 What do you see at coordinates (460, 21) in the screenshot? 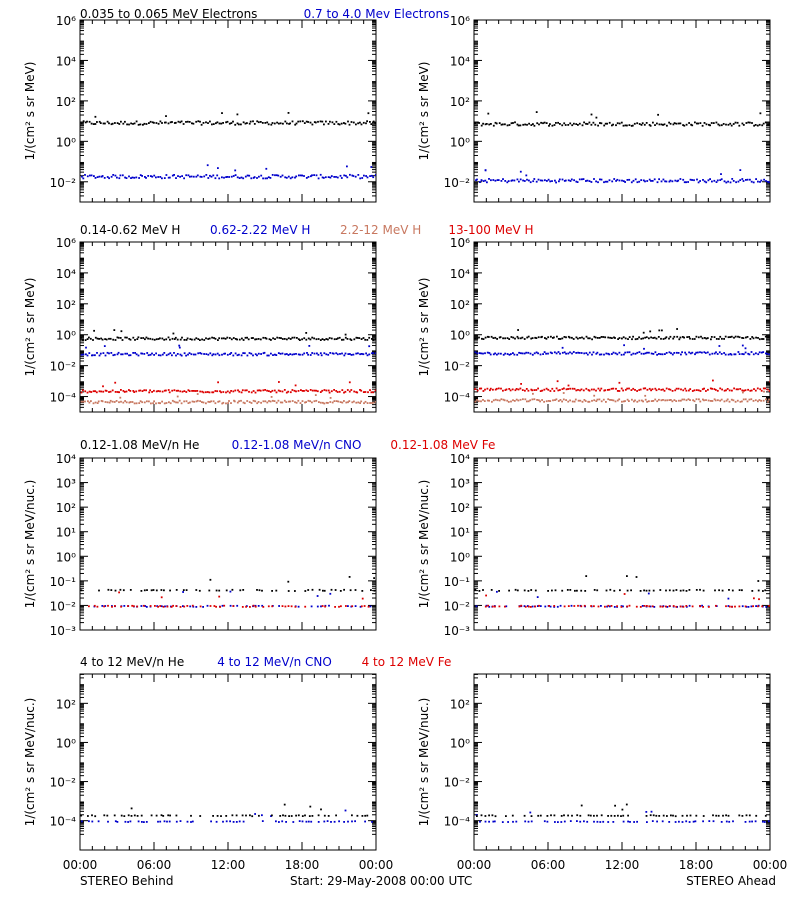
I see `y-tick-label: 10⁶` at bounding box center [460, 21].